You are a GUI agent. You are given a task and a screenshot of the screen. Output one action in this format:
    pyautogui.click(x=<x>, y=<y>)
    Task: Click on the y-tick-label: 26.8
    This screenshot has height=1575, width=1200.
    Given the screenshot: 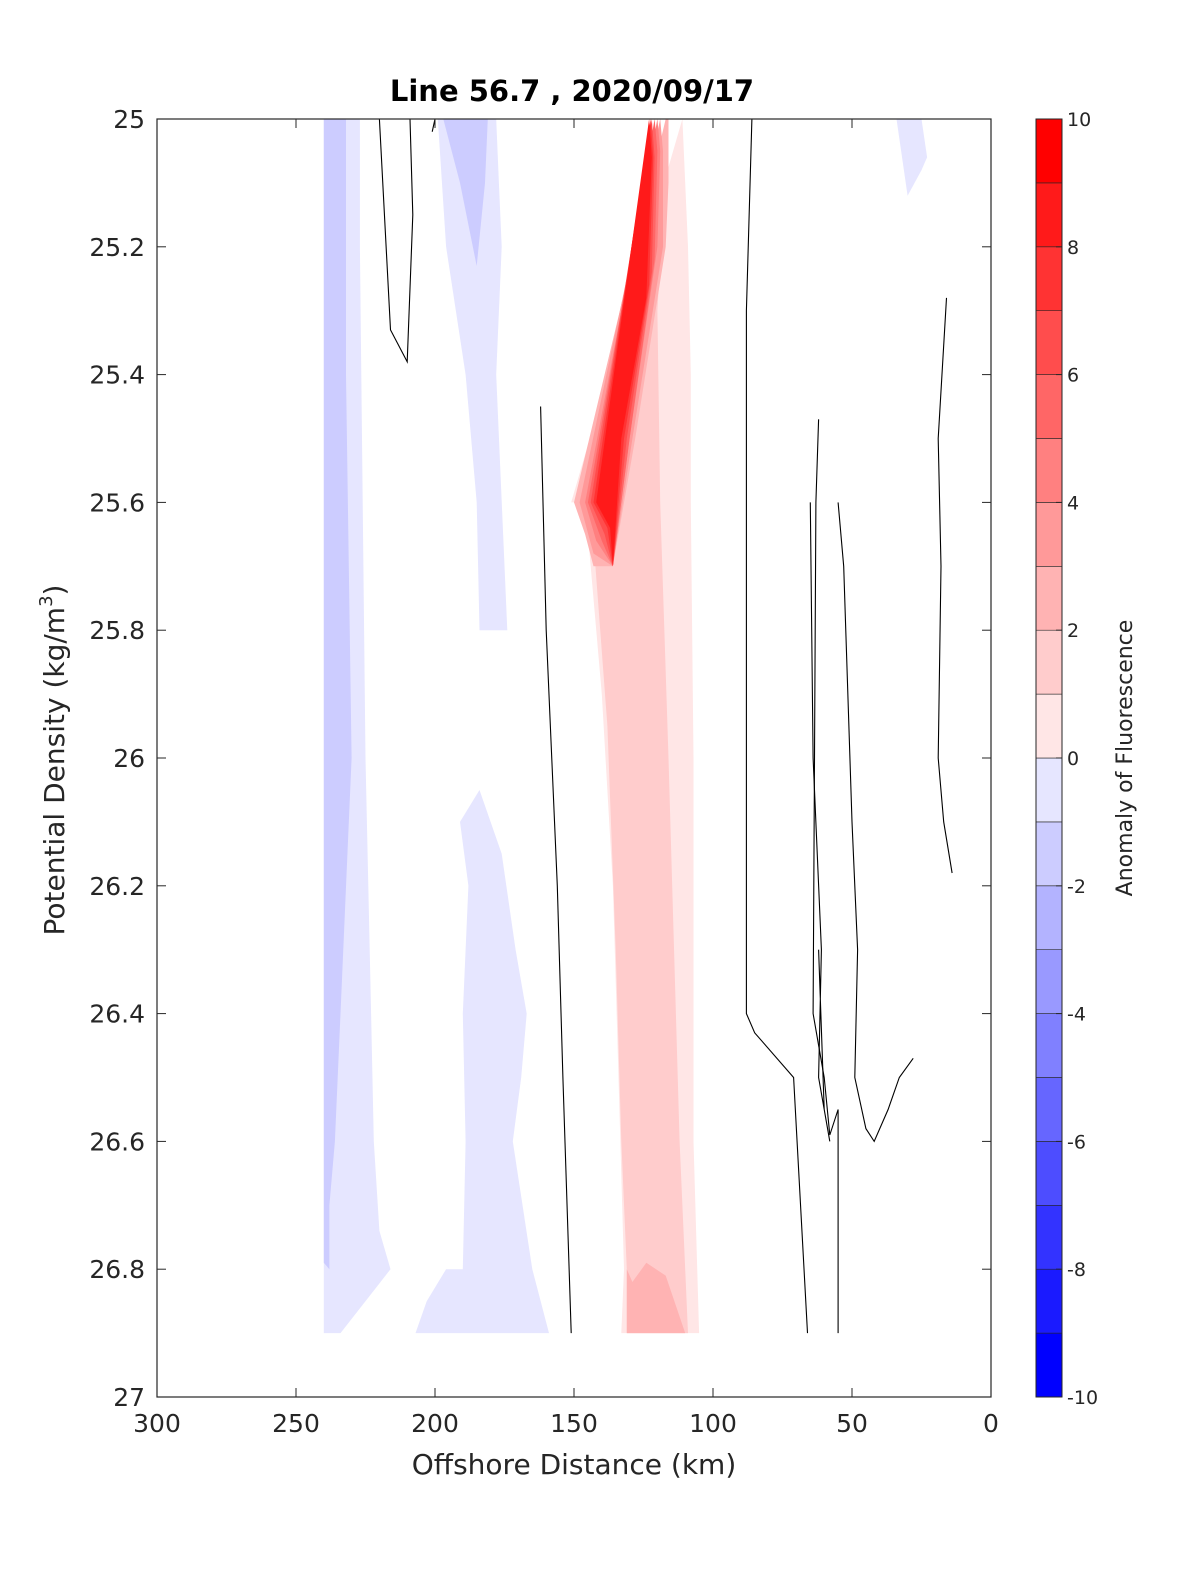 What is the action you would take?
    pyautogui.click(x=117, y=1269)
    